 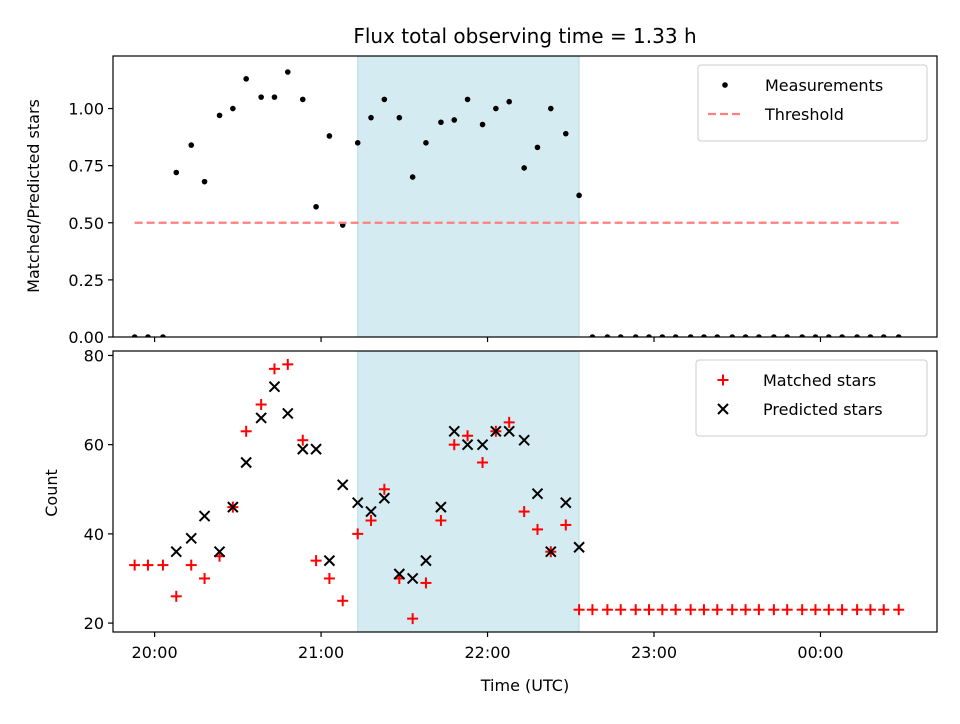 What do you see at coordinates (86, 166) in the screenshot?
I see `top-y-tick-label: 0.75` at bounding box center [86, 166].